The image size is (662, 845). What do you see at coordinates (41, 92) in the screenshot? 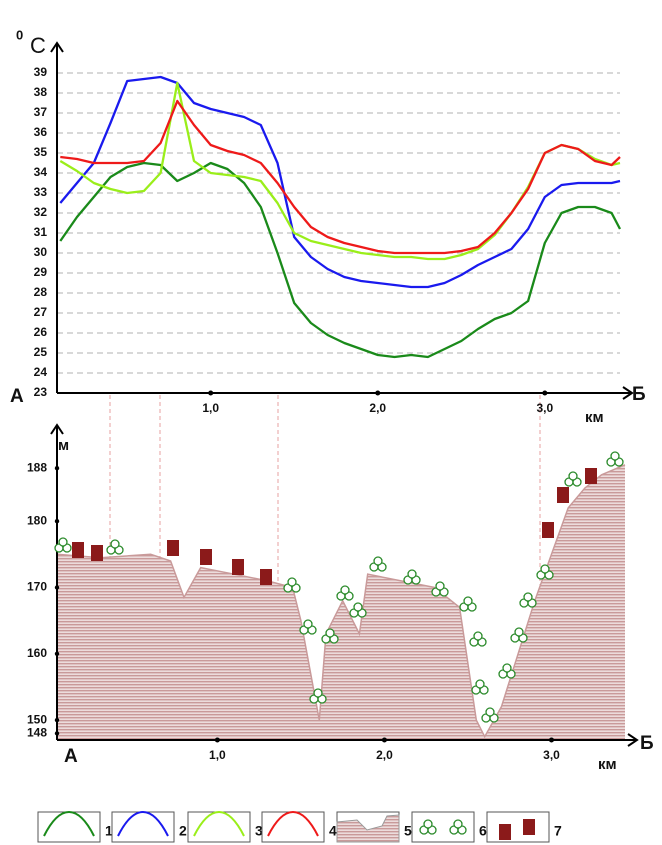
I see `y-tick-label: 38` at bounding box center [41, 92].